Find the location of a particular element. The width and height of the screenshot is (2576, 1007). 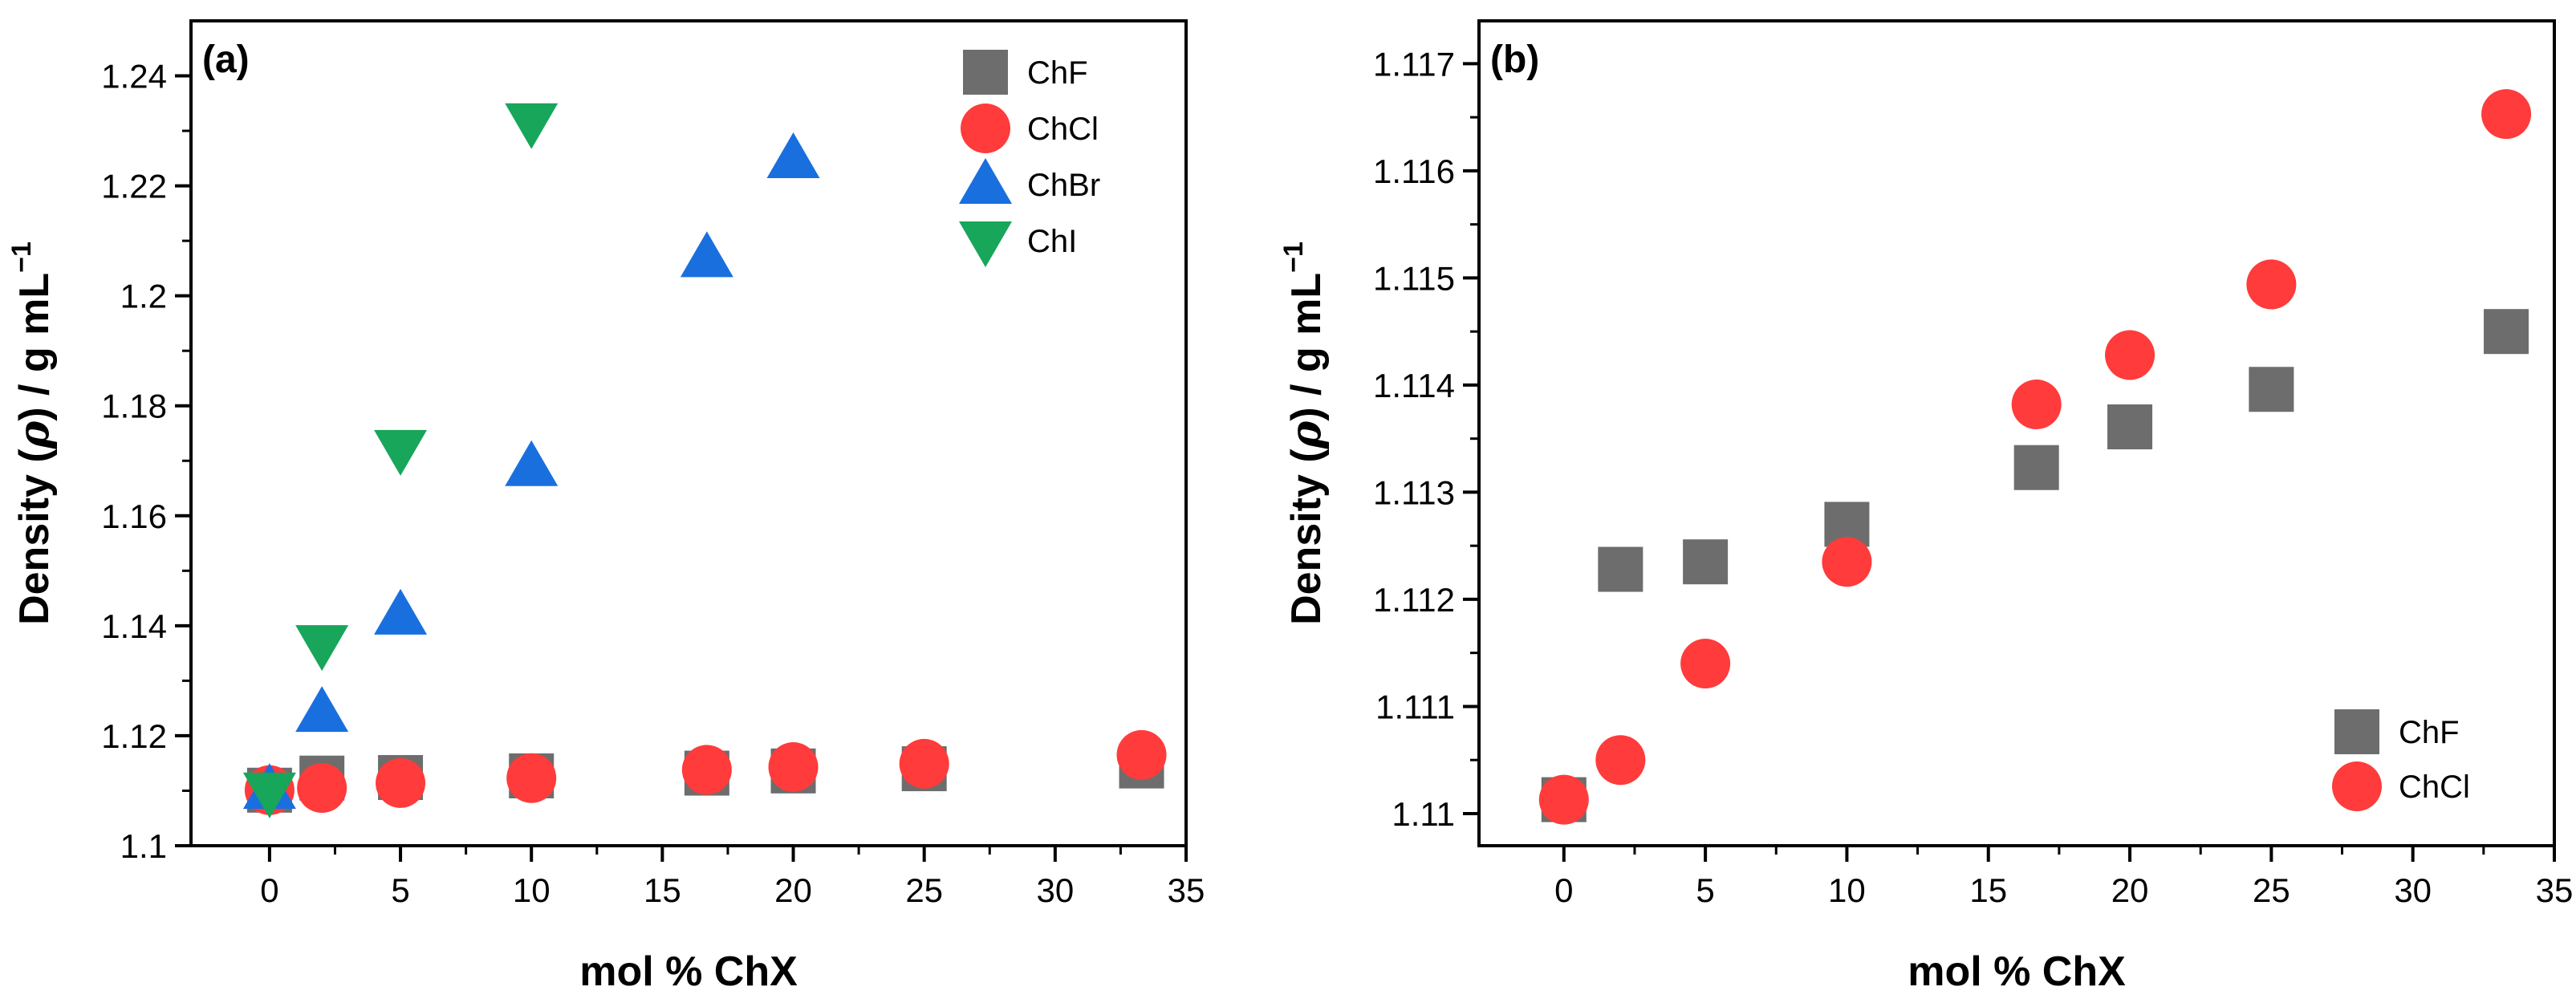

y-tick-label: 1.112 is located at coordinates (1414, 600).